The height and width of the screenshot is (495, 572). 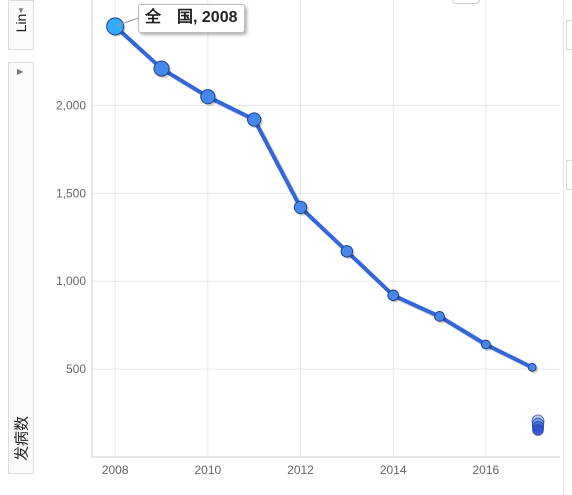 What do you see at coordinates (197, 17) in the screenshot?
I see `tooltip-sep: ,` at bounding box center [197, 17].